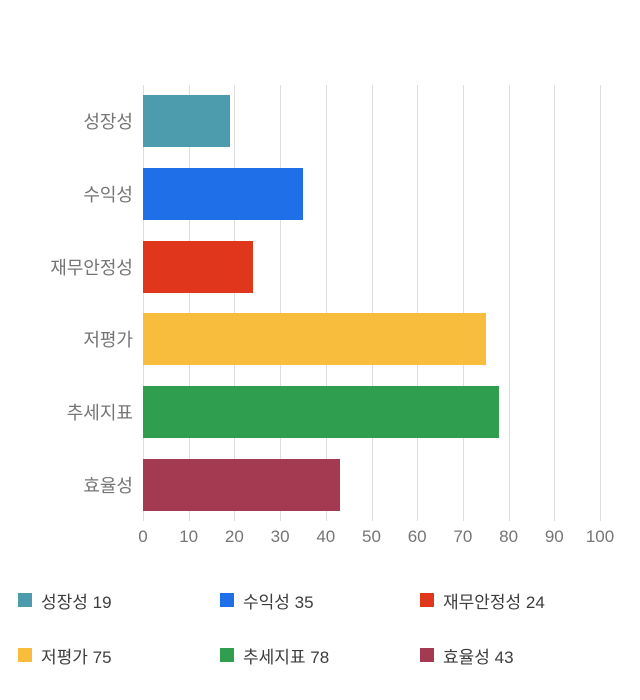  What do you see at coordinates (417, 536) in the screenshot?
I see `x-tick-label-60: 60` at bounding box center [417, 536].